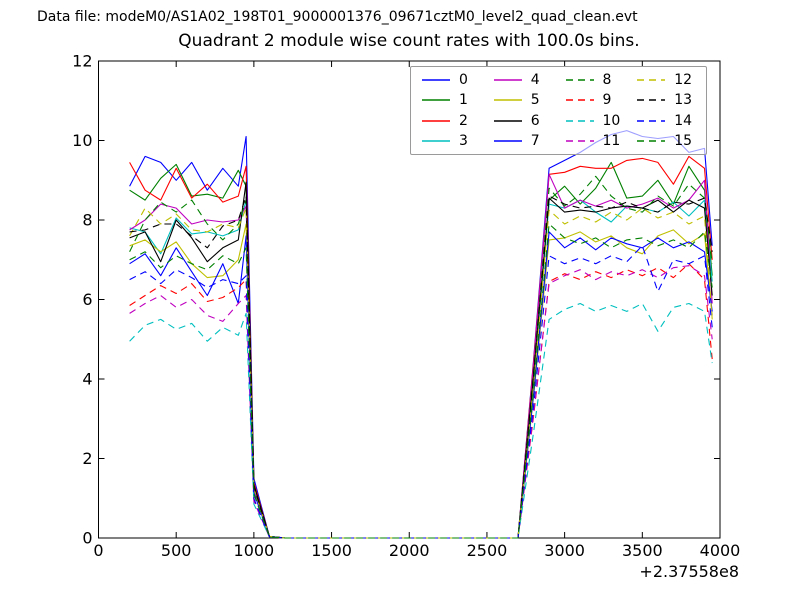 This screenshot has height=600, width=800. Describe the element at coordinates (611, 120) in the screenshot. I see `legend-item-label: 10` at that location.